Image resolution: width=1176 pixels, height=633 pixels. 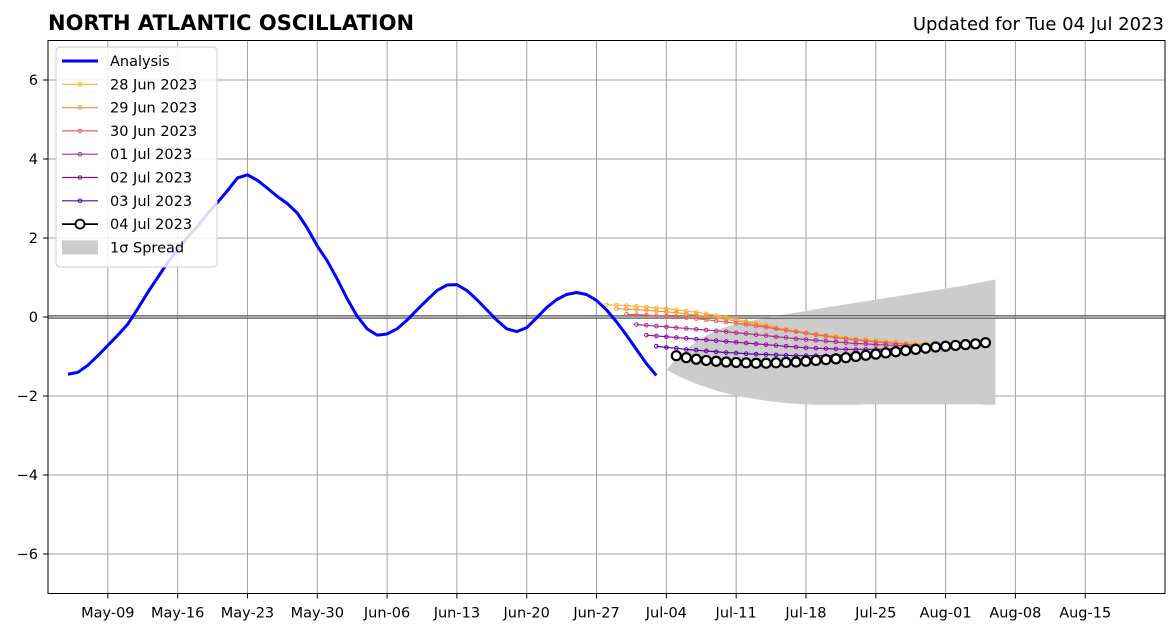 What do you see at coordinates (151, 225) in the screenshot?
I see `legend-label: 04 Jul 2023` at bounding box center [151, 225].